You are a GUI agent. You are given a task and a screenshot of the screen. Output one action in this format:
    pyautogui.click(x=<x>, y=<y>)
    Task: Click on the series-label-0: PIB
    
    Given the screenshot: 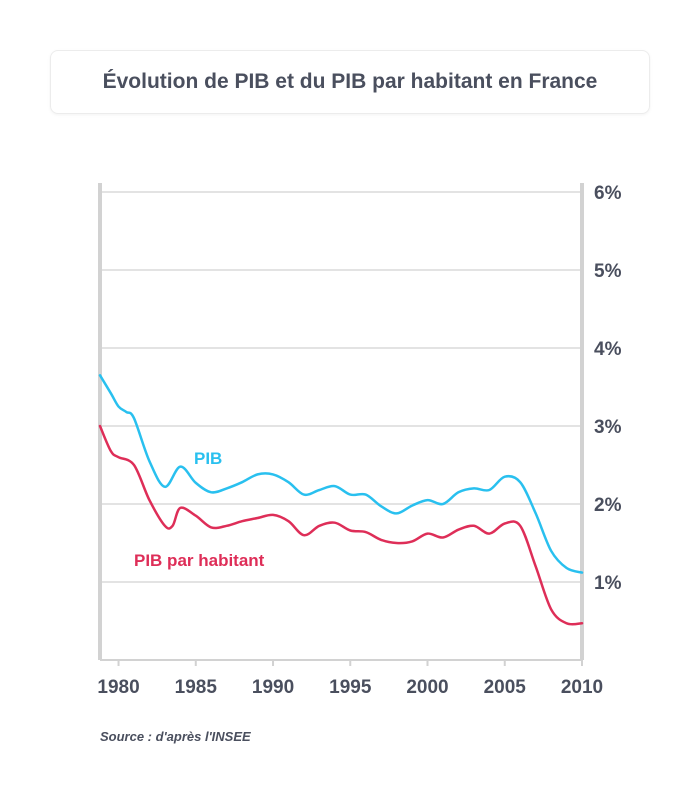 What is the action you would take?
    pyautogui.click(x=208, y=458)
    